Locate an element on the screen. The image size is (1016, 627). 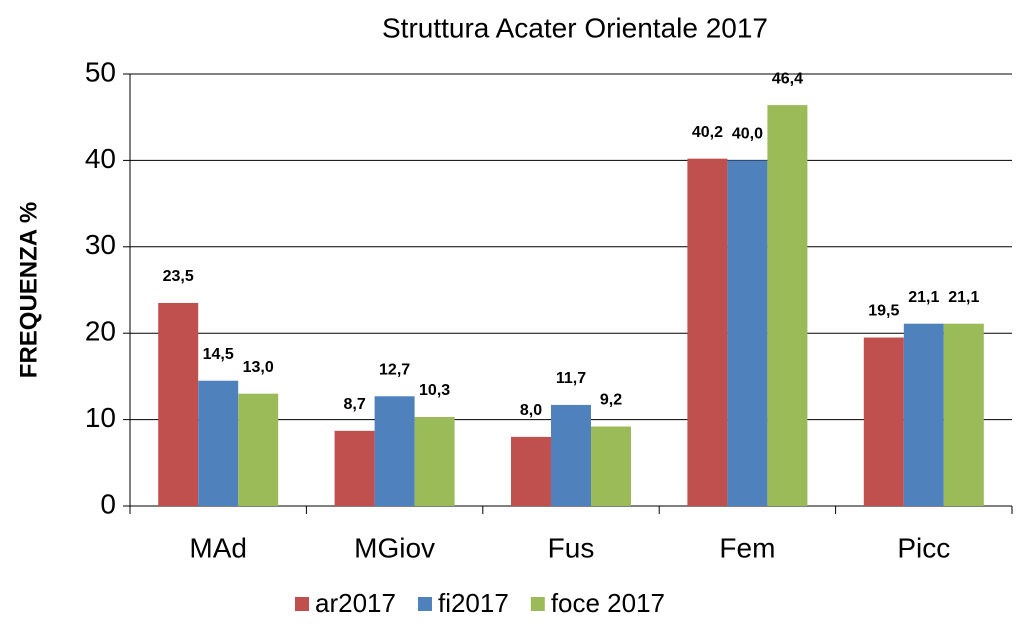
y-tick-label: 0 is located at coordinates (108, 503).